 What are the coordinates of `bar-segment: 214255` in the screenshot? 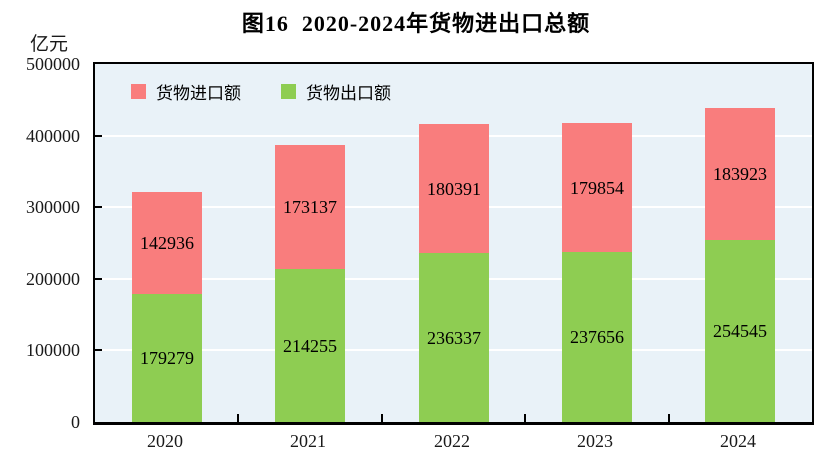 It's located at (310, 345).